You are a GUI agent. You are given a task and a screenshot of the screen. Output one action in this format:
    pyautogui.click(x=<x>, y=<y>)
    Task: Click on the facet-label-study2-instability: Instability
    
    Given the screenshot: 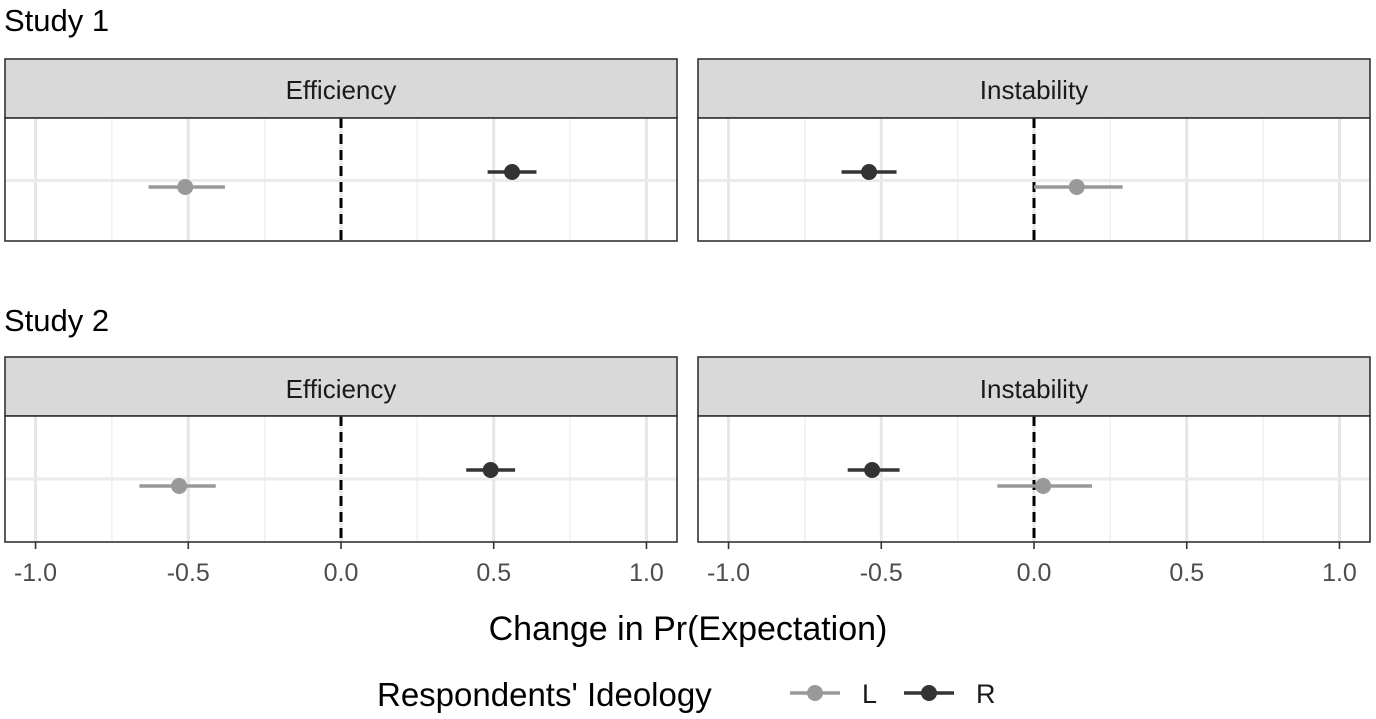 What is the action you would take?
    pyautogui.click(x=1034, y=389)
    